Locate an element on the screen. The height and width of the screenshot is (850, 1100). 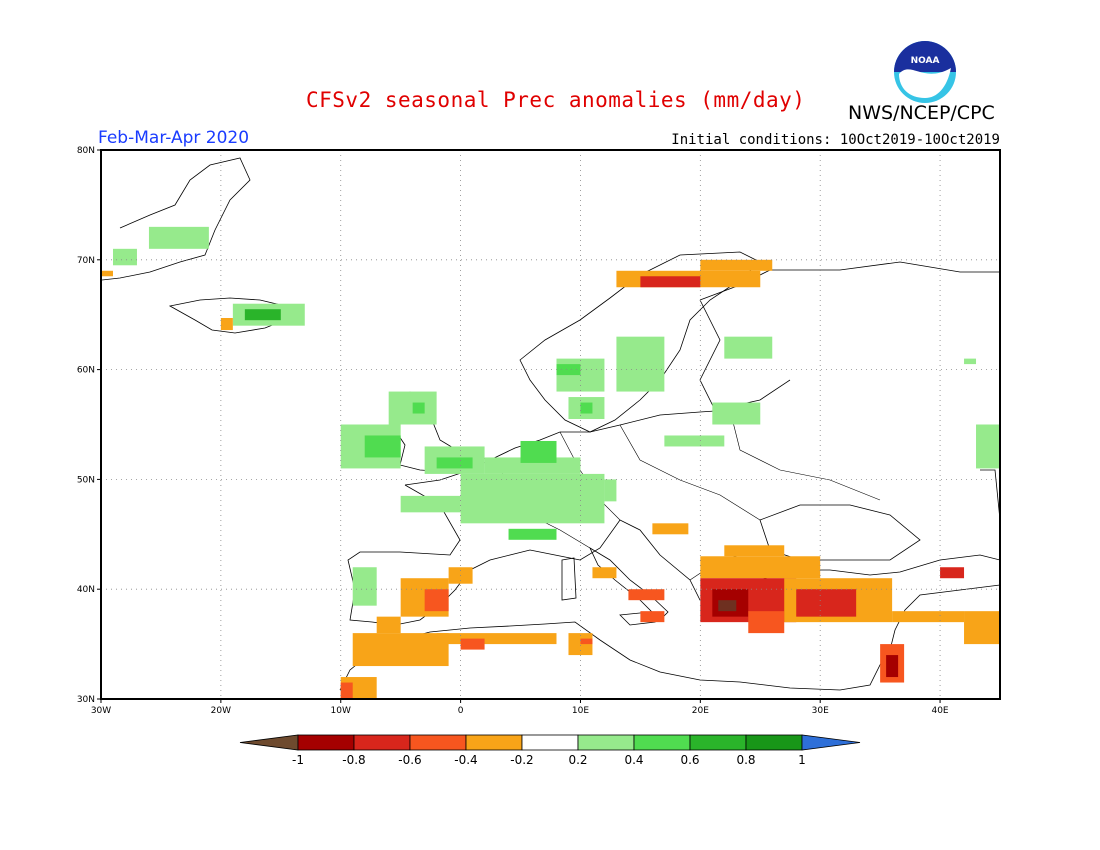
noaa-logo-text: NOAA is located at coordinates (925, 61).